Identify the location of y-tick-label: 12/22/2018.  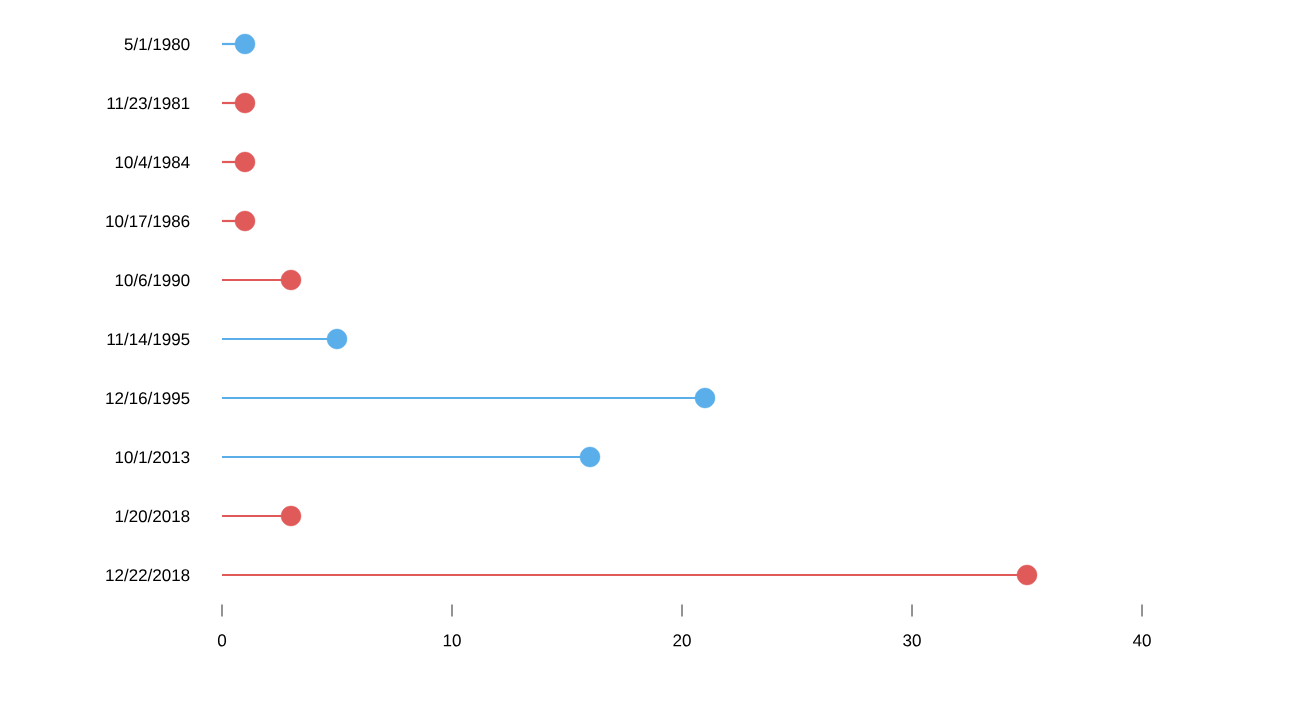
(148, 575).